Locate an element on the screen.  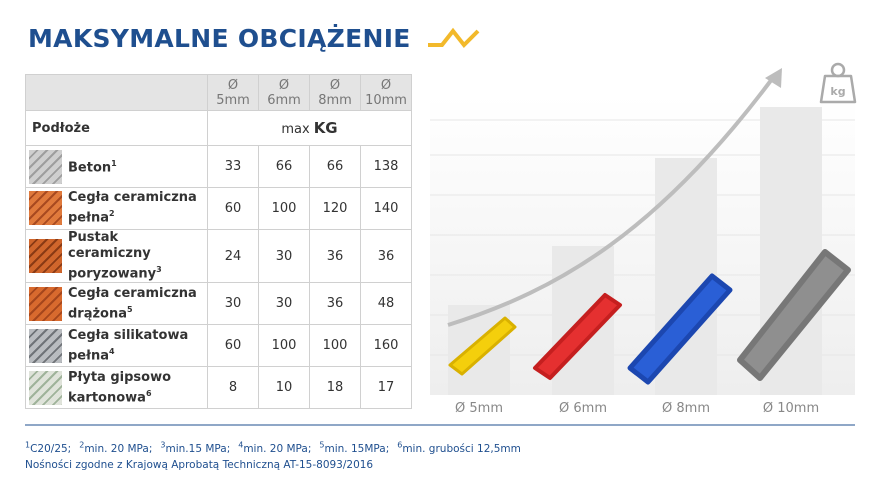
material-text: Beton is located at coordinates (90, 168).